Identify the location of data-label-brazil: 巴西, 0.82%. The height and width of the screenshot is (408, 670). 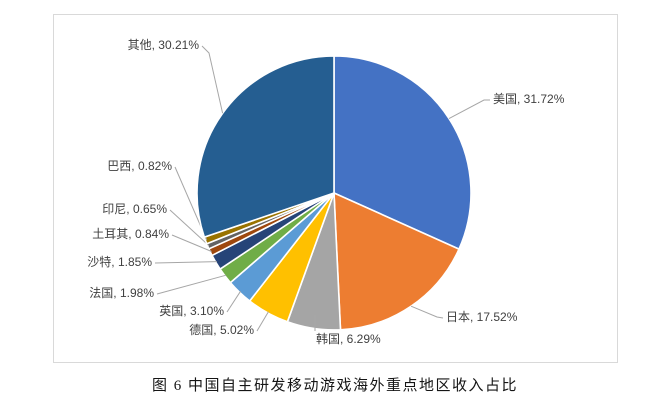
(139, 166).